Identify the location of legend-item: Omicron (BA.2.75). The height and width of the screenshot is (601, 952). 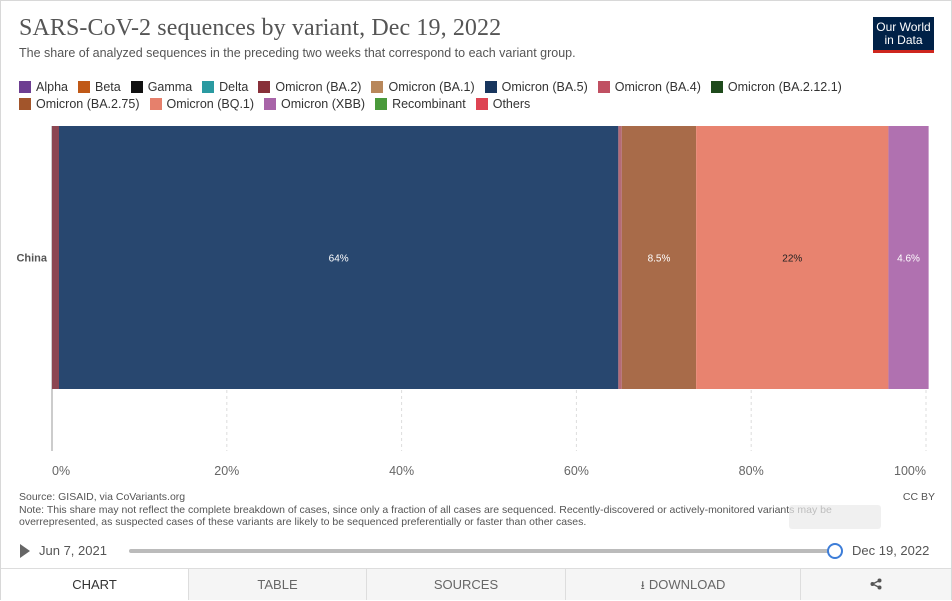
(79, 104).